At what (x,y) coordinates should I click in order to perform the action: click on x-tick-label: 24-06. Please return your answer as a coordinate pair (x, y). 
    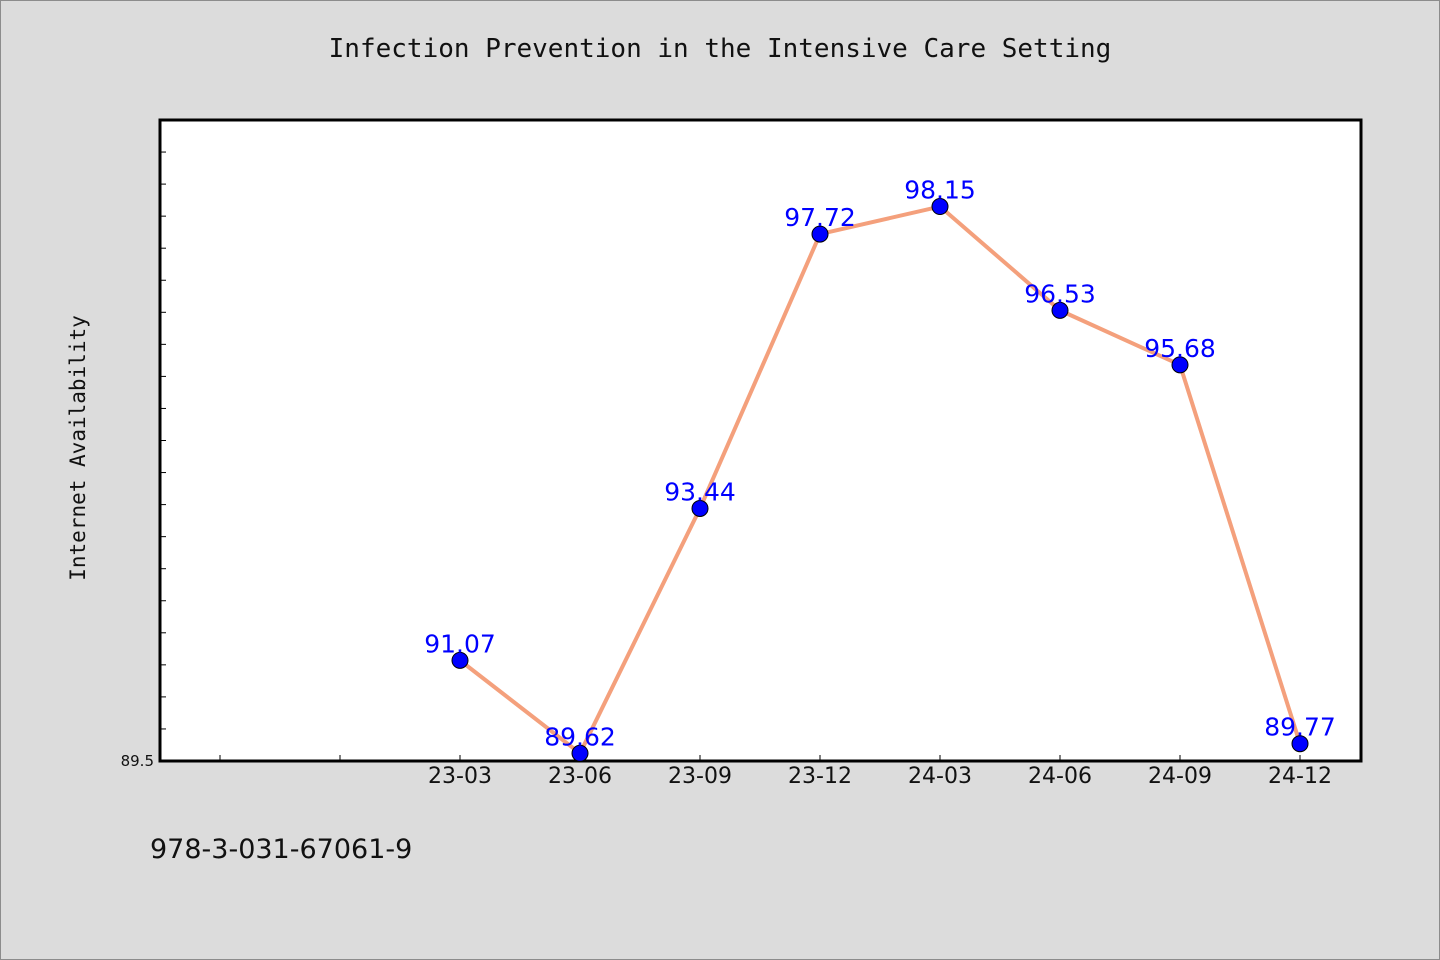
    Looking at the image, I should click on (1060, 776).